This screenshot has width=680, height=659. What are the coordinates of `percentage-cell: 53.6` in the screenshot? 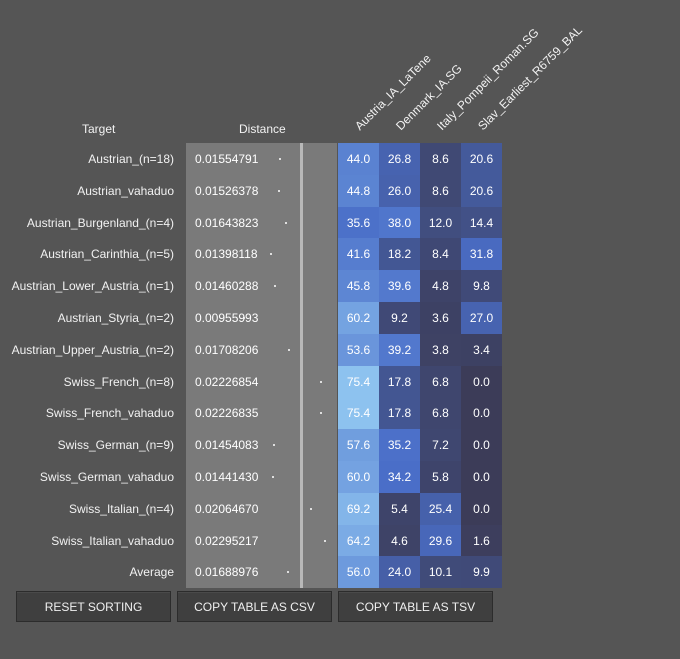 It's located at (358, 349).